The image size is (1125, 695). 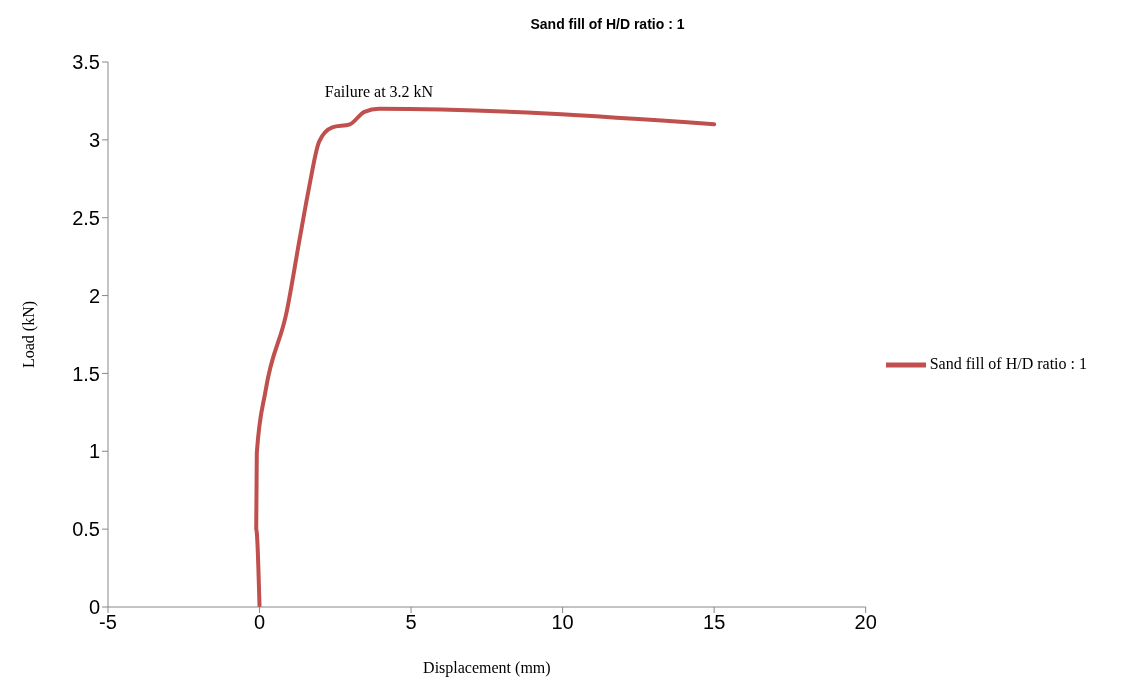 I want to click on y-tick-label: 2, so click(x=94, y=295).